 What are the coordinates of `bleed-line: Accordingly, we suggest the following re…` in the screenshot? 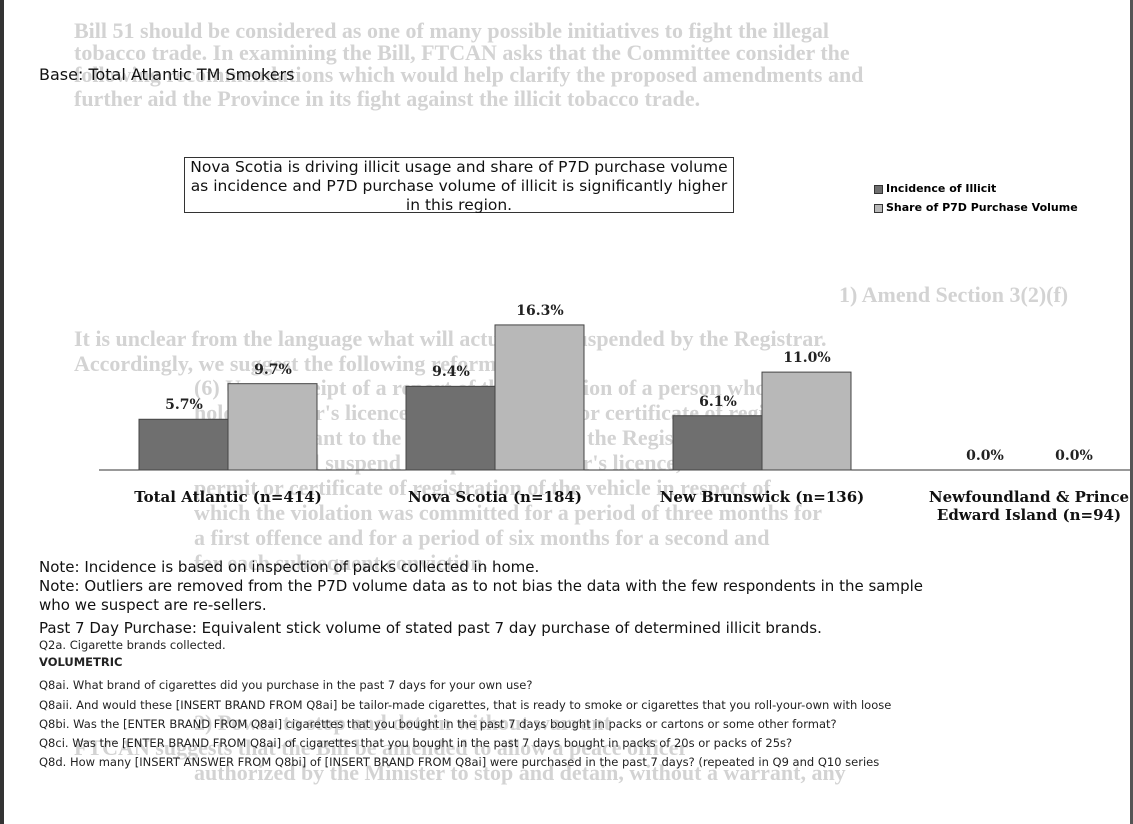 It's located at (322, 363).